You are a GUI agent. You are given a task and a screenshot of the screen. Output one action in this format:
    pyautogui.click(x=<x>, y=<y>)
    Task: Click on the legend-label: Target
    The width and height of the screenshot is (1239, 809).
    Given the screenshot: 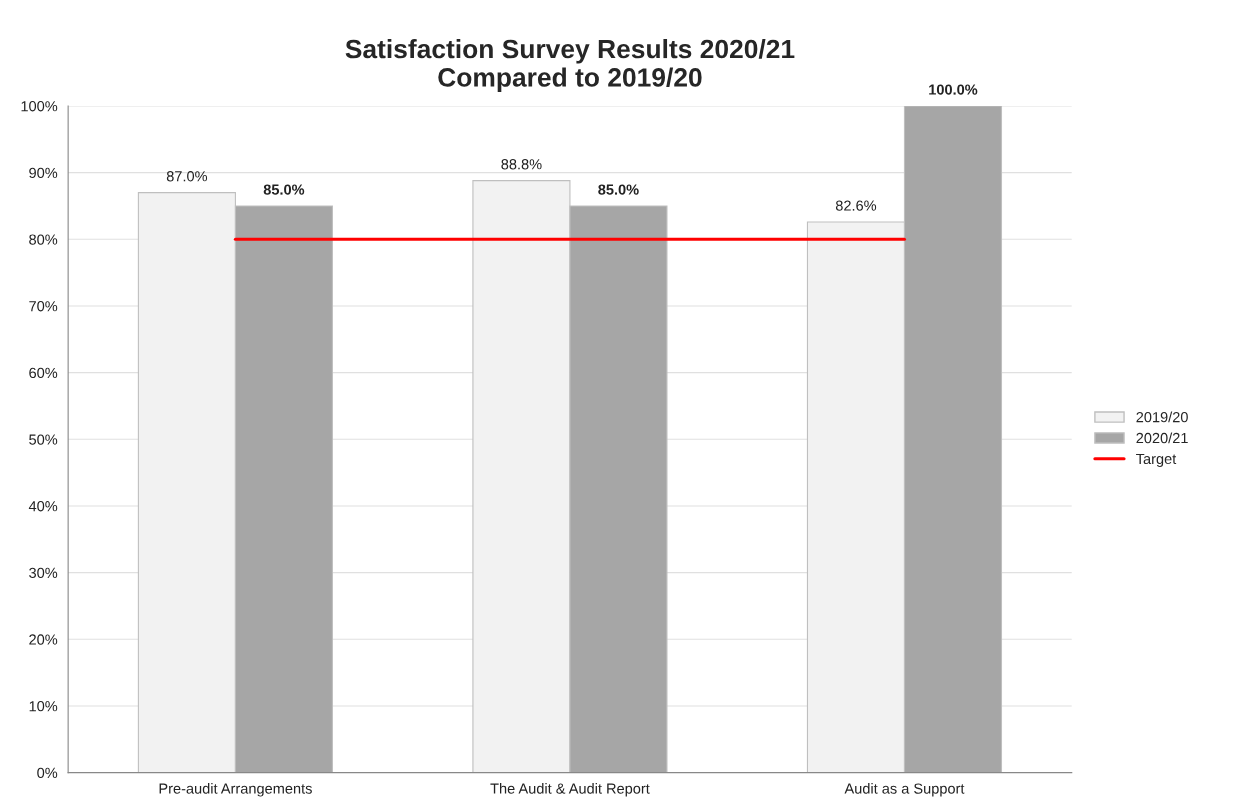 What is the action you would take?
    pyautogui.click(x=1156, y=460)
    